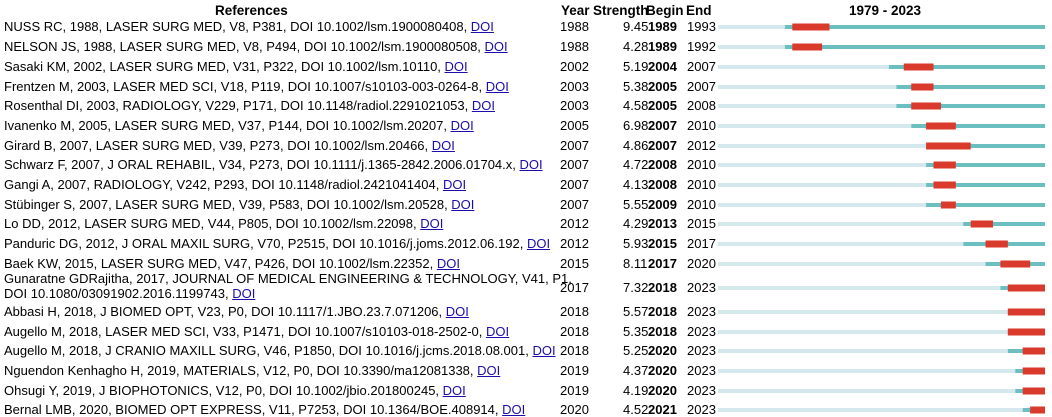 The width and height of the screenshot is (1052, 417). Describe the element at coordinates (636, 184) in the screenshot. I see `strength-value: 4.13` at that location.